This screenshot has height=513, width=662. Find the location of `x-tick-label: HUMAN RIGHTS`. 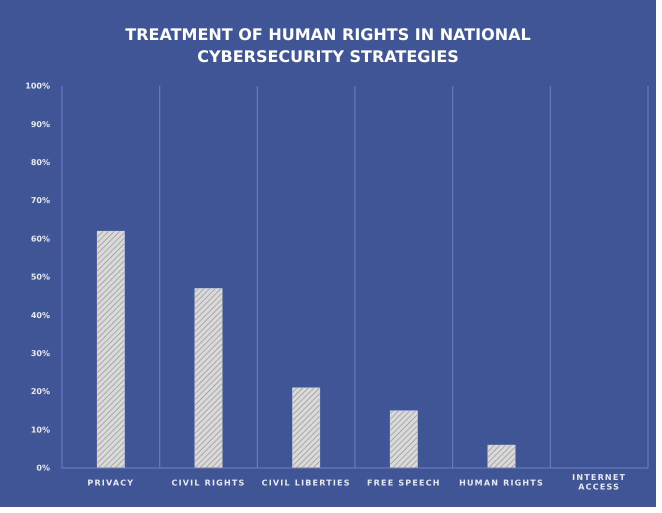

x-tick-label: HUMAN RIGHTS is located at coordinates (501, 483).